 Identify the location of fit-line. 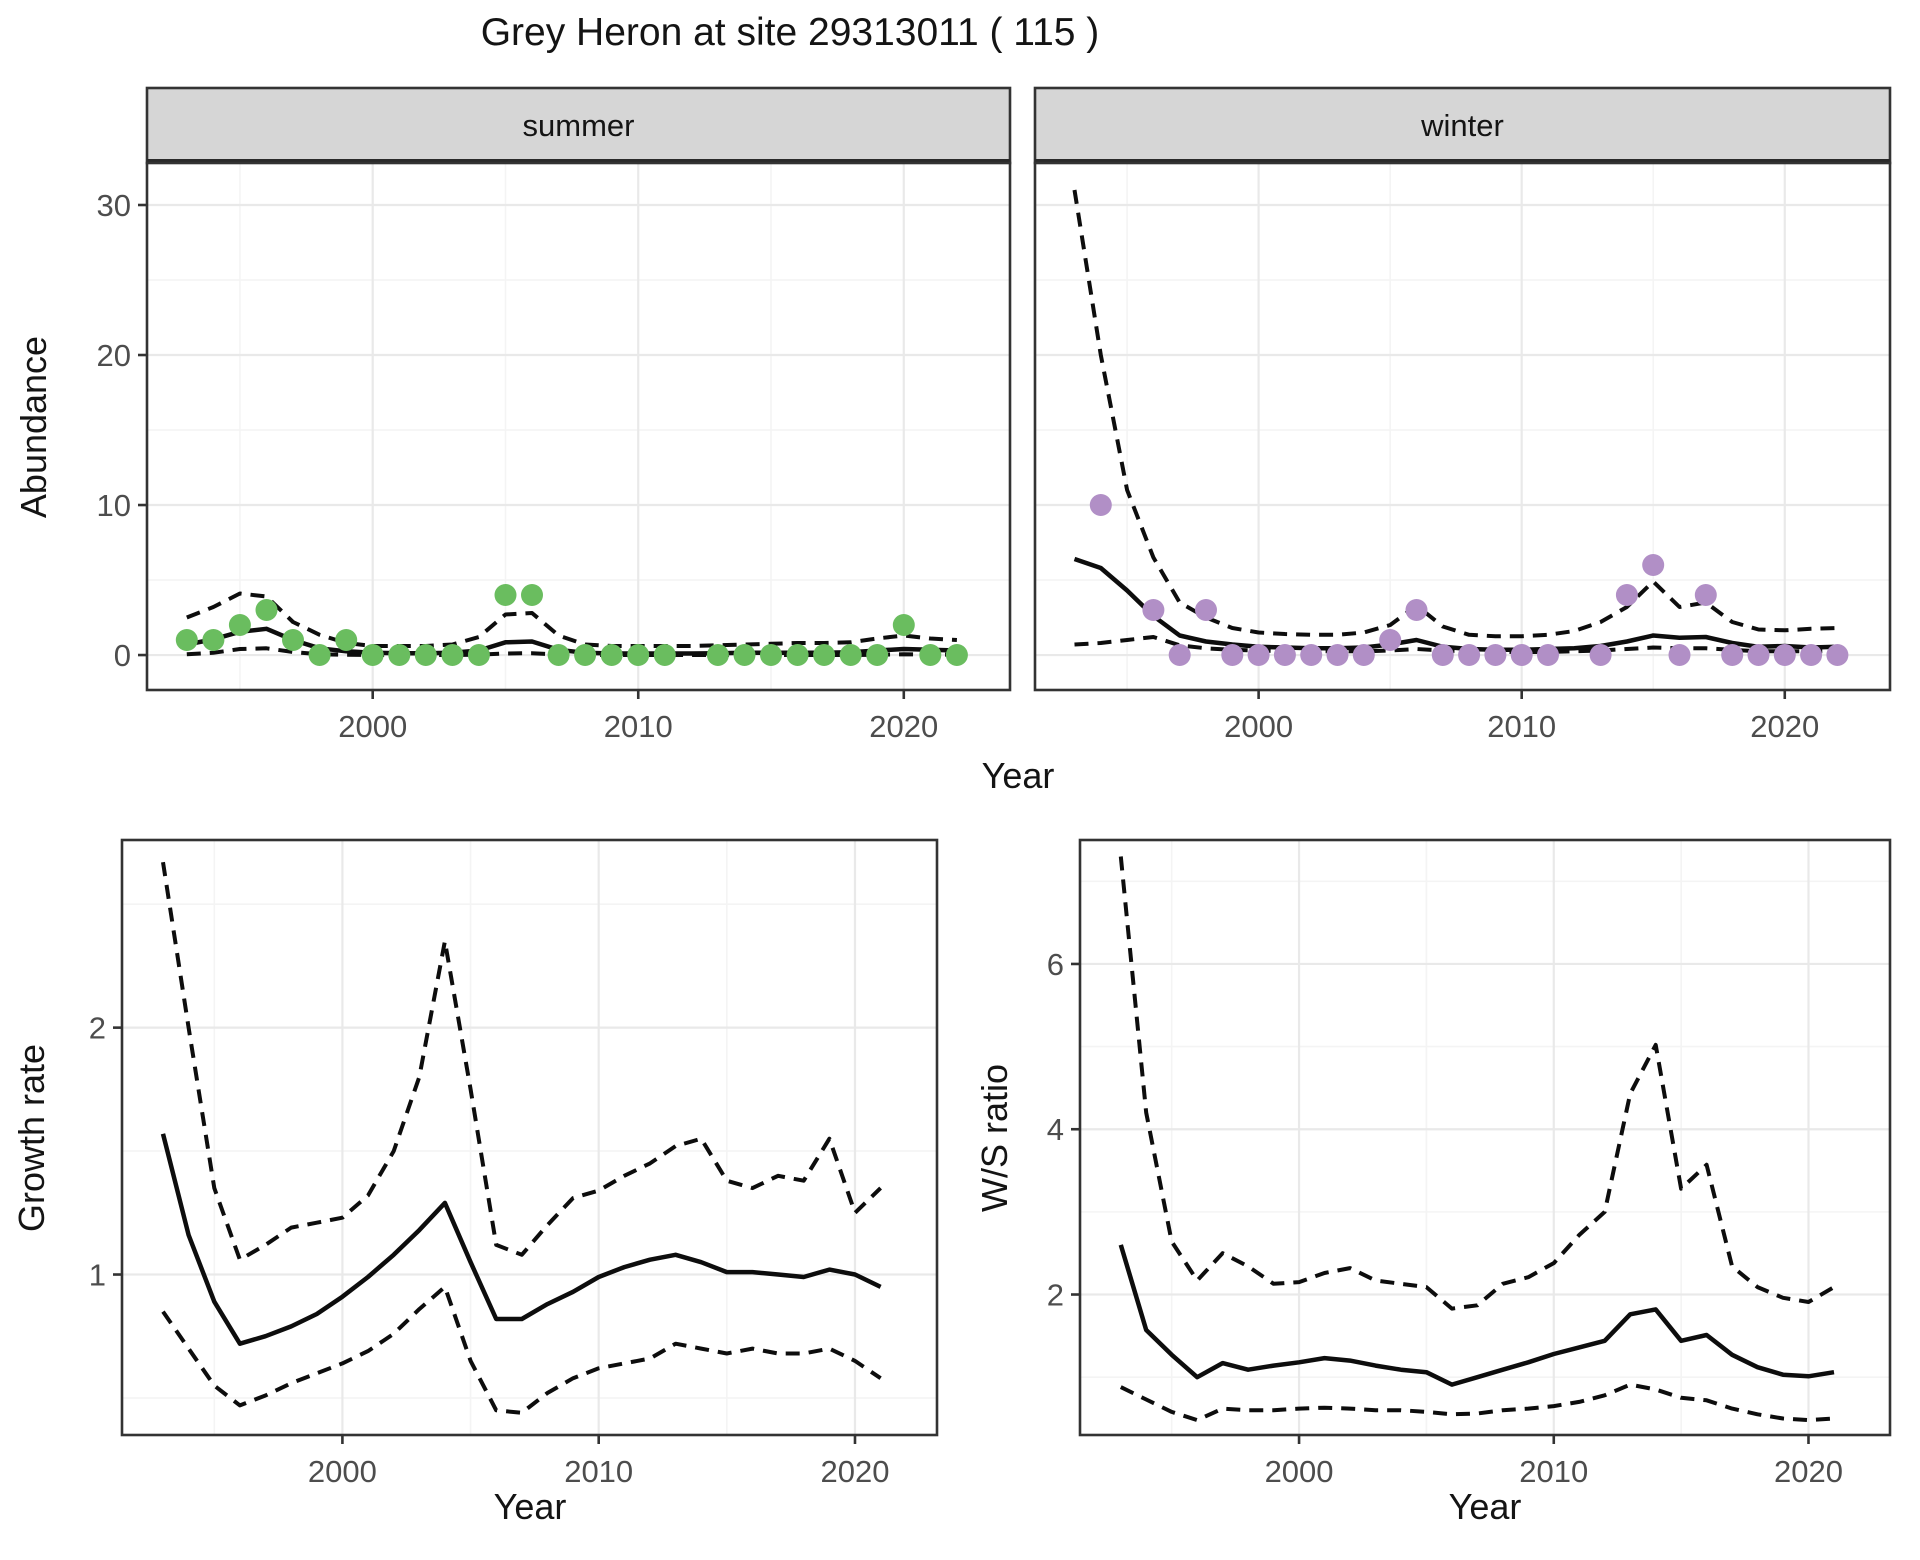
(1455, 604).